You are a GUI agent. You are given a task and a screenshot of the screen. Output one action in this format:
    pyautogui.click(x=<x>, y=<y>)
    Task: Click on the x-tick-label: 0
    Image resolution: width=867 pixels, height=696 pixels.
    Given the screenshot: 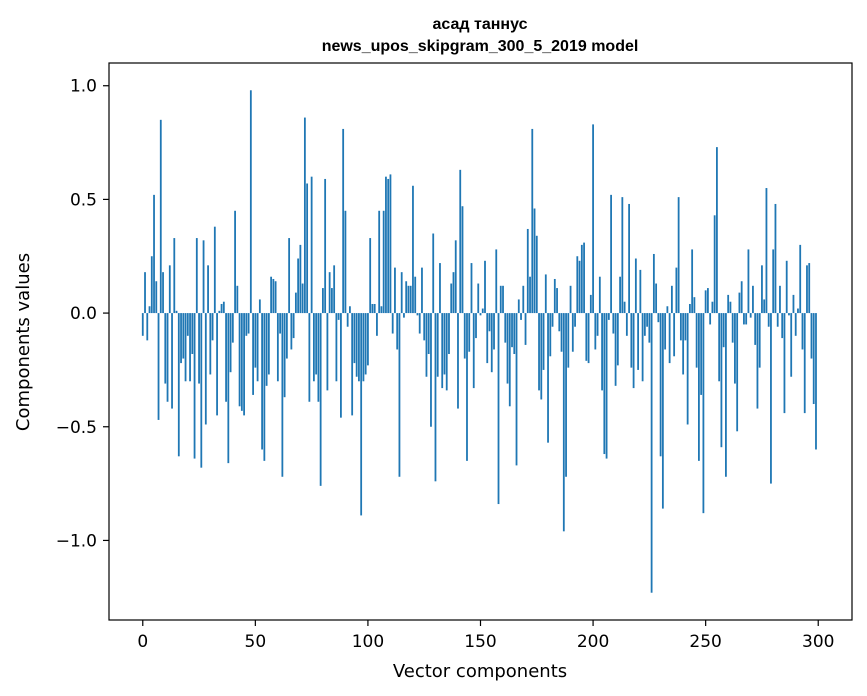 What is the action you would take?
    pyautogui.click(x=142, y=642)
    